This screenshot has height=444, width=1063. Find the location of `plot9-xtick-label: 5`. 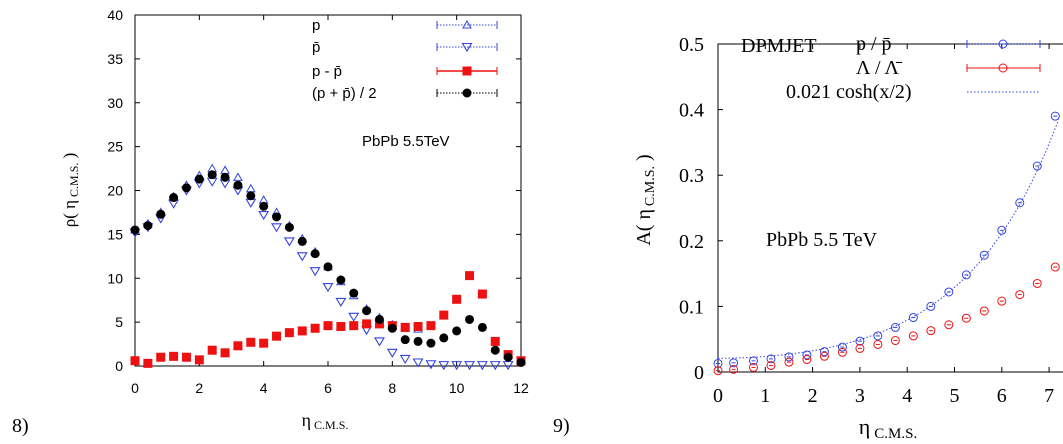

plot9-xtick-label: 5 is located at coordinates (955, 396).